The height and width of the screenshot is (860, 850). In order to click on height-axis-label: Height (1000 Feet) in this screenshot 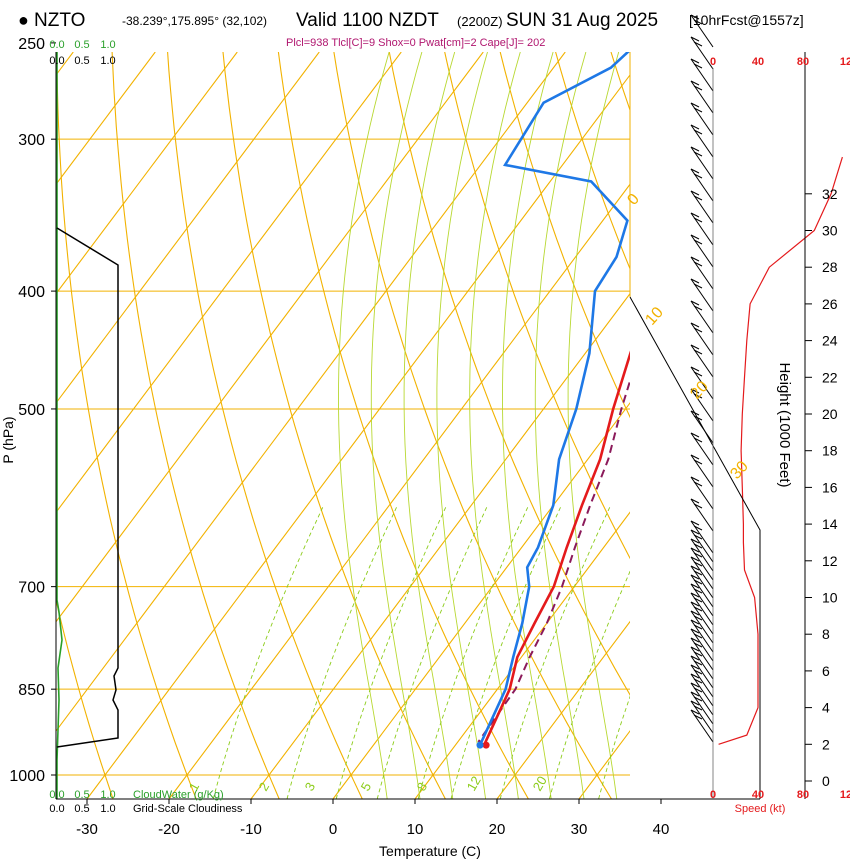, I will do `click(784, 424)`.